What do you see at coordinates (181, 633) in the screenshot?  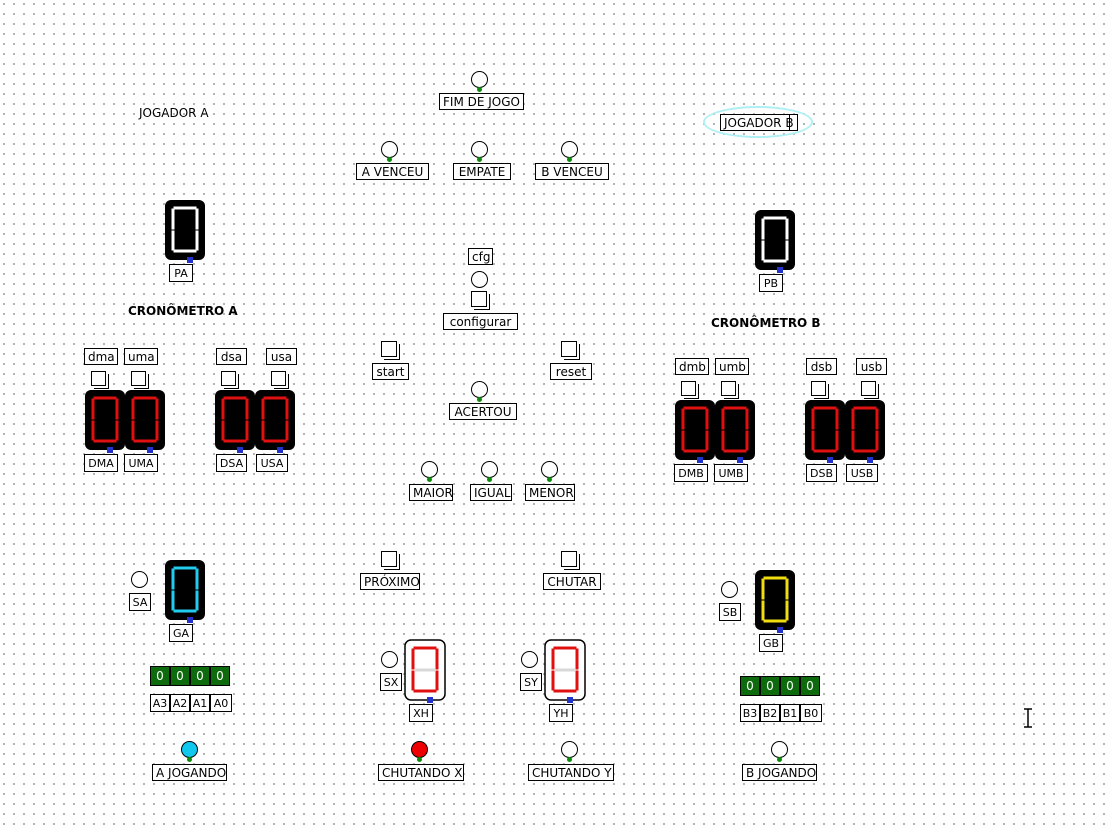 I see `ga-label: GA` at bounding box center [181, 633].